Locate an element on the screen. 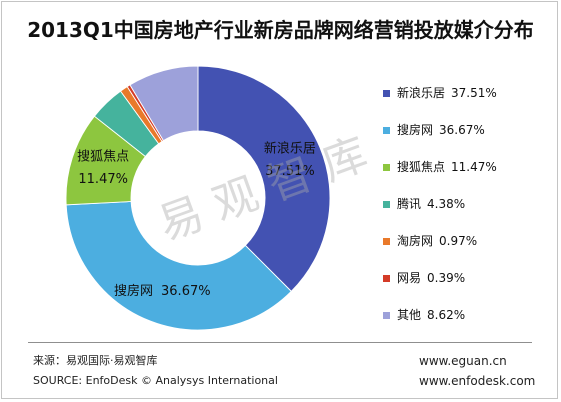  data-label-name: 搜狐焦点 is located at coordinates (103, 156).